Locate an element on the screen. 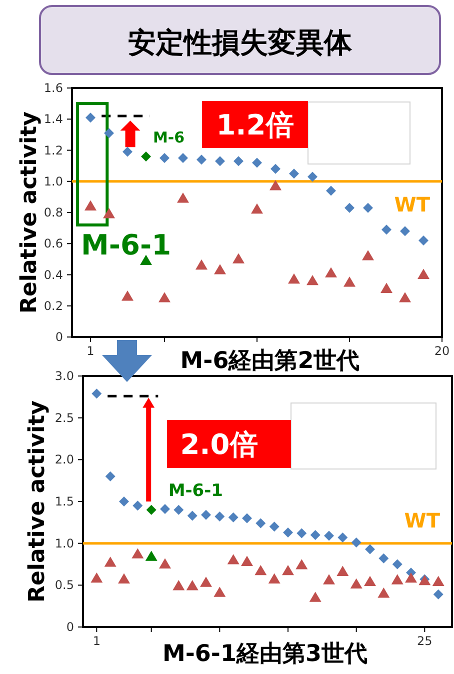 The width and height of the screenshot is (454, 674). annotation: 1.2倍 is located at coordinates (255, 125).